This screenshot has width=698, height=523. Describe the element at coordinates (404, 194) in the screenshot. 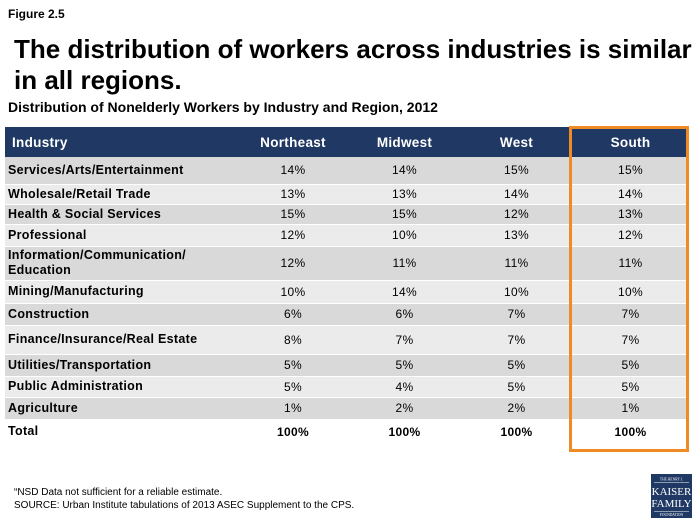

I see `cell-midwest: 13%` at that location.